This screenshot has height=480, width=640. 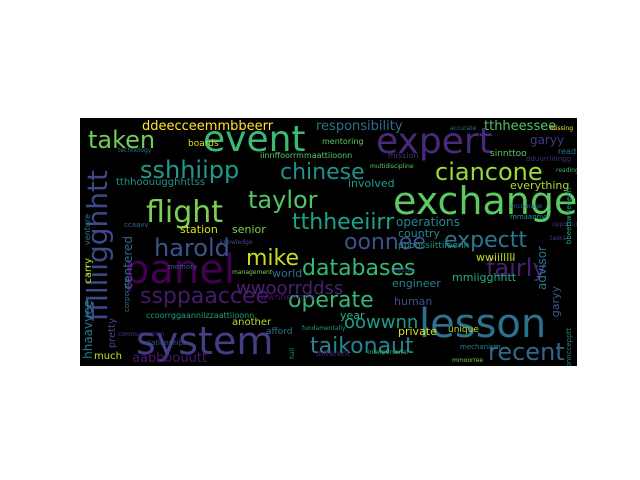 What do you see at coordinates (127, 295) in the screenshot?
I see `cloud-word: corporate` at bounding box center [127, 295].